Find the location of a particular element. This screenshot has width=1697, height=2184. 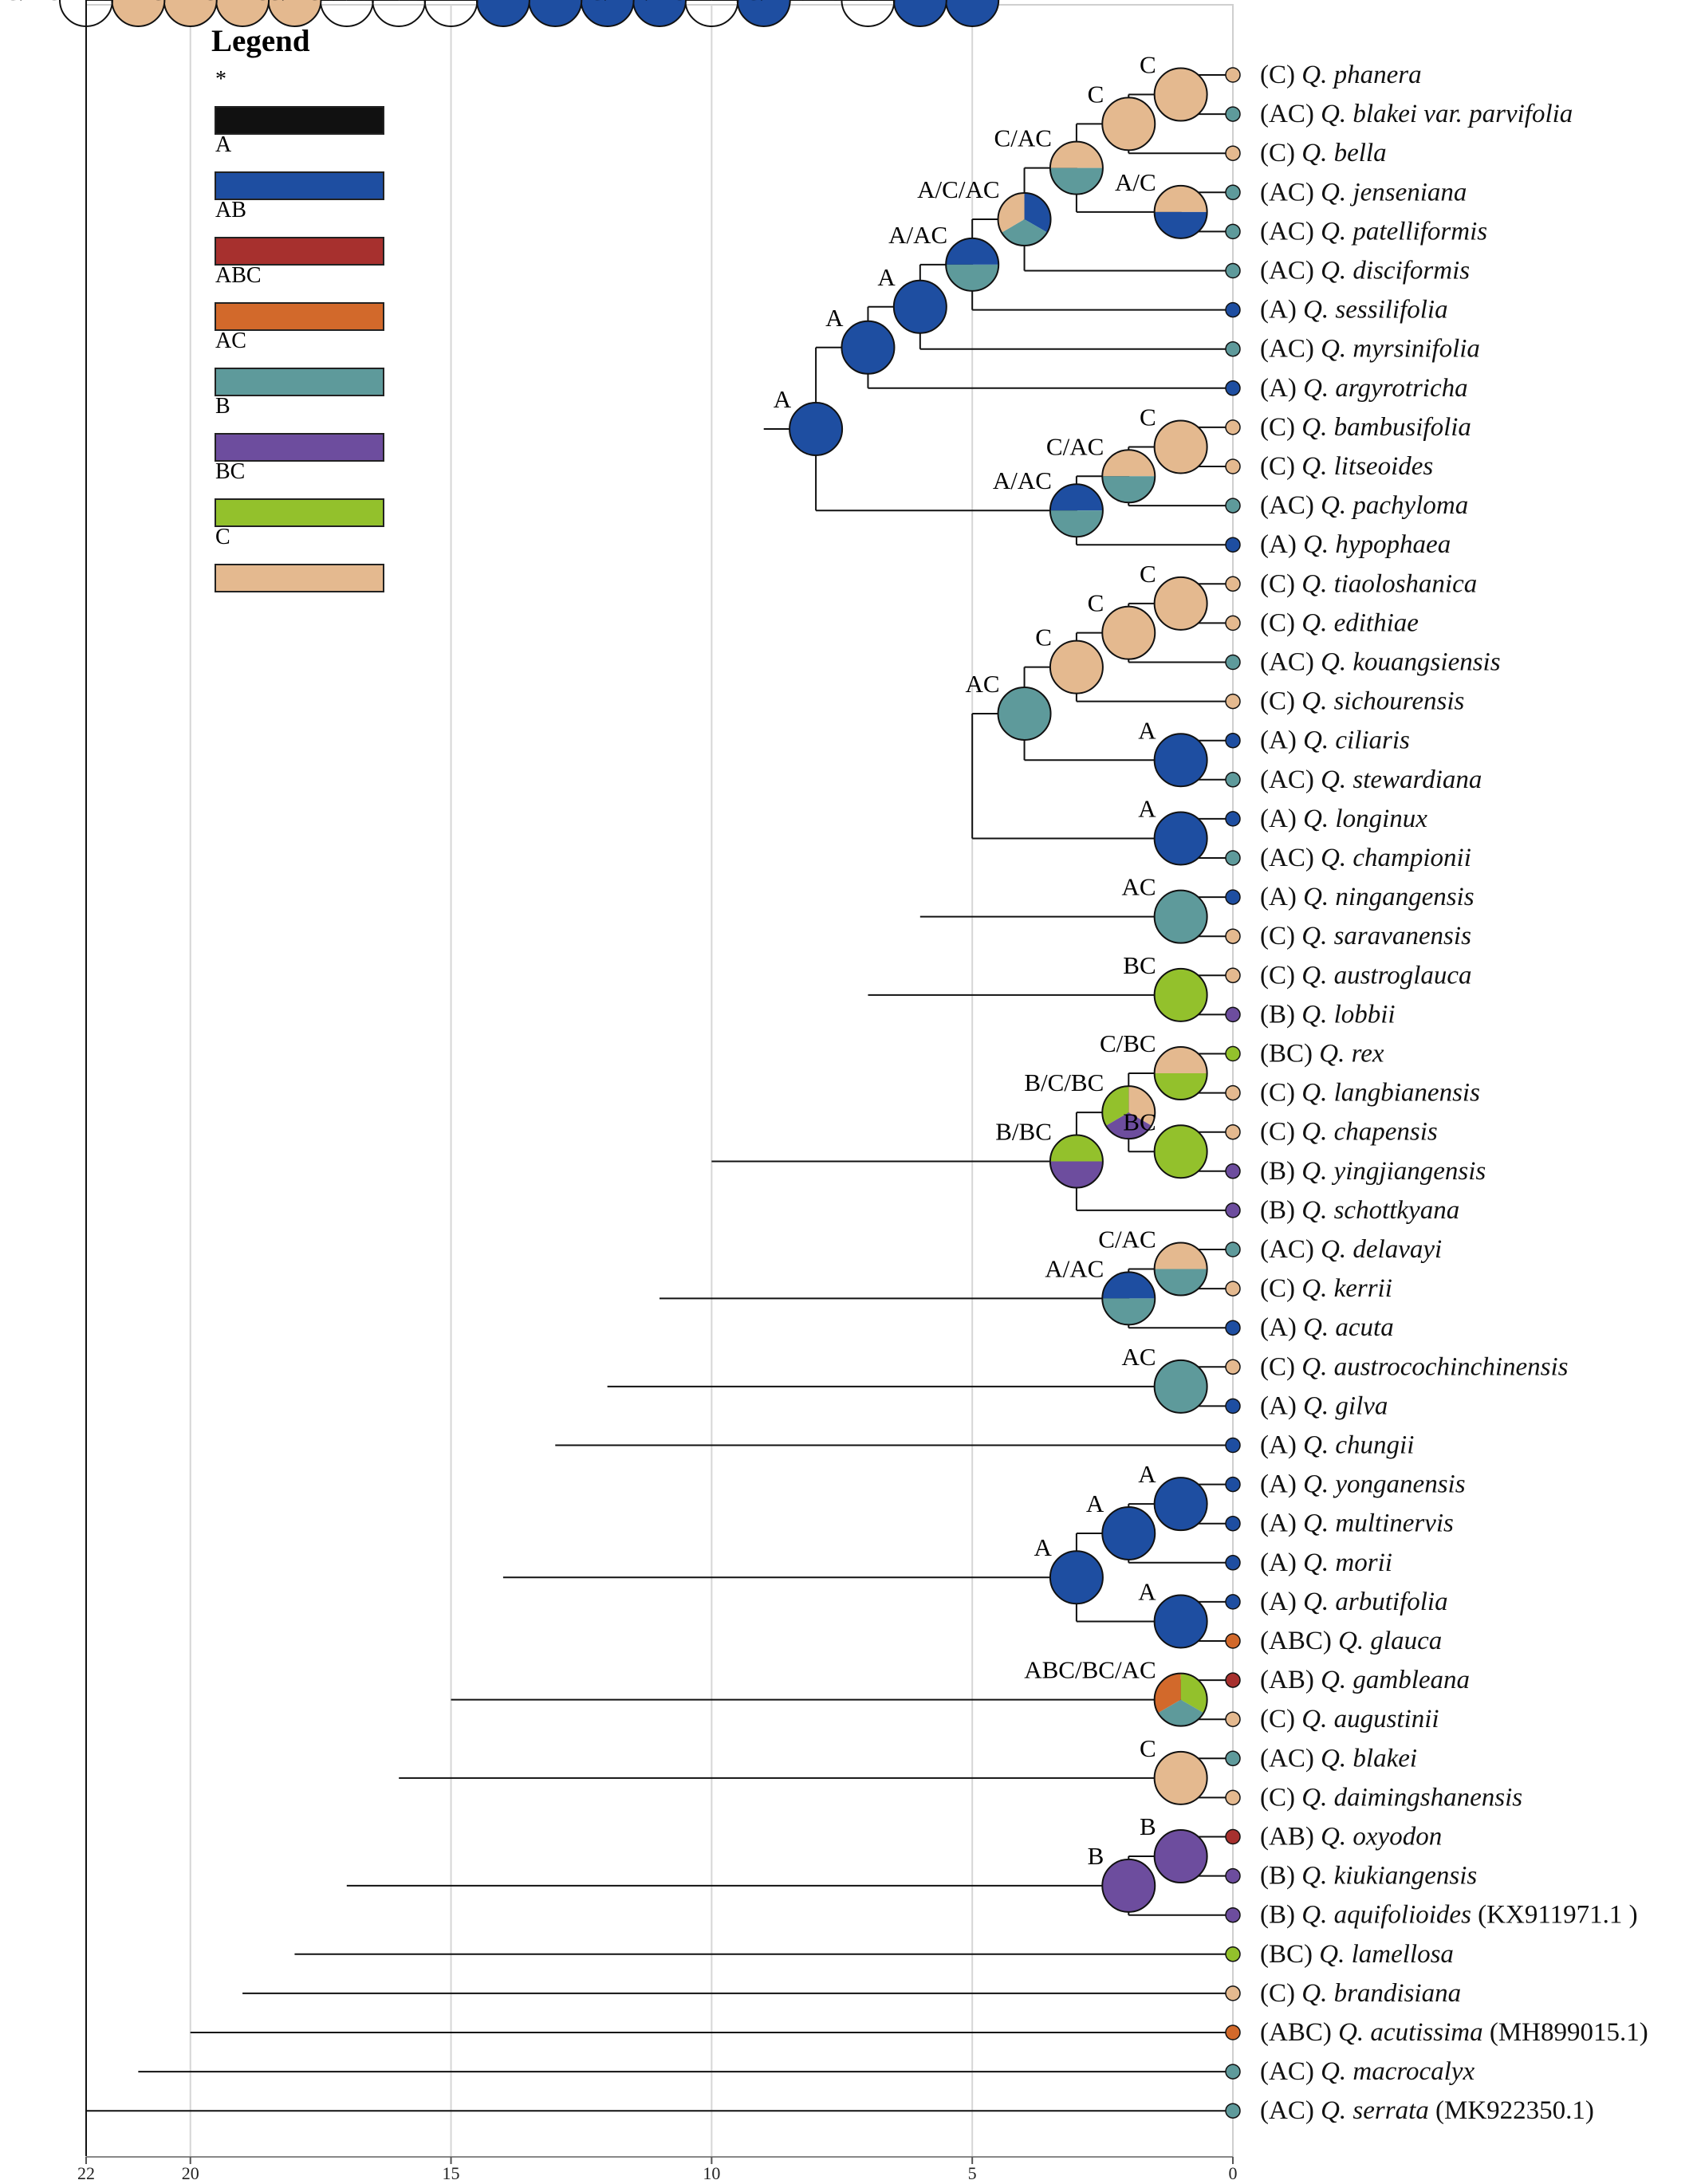

legend-title: Legend is located at coordinates (260, 41).